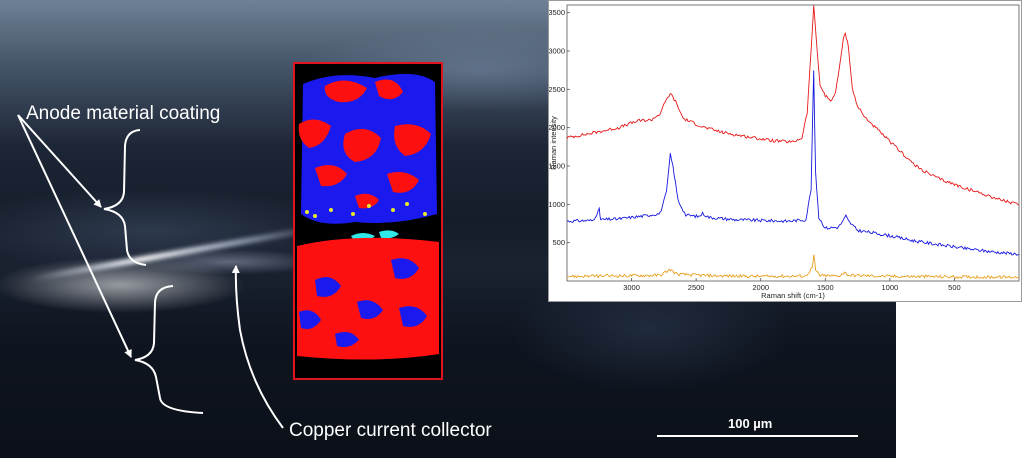 The image size is (1024, 458). What do you see at coordinates (793, 295) in the screenshot?
I see `x-axis-title: Raman shift (cm-1)` at bounding box center [793, 295].